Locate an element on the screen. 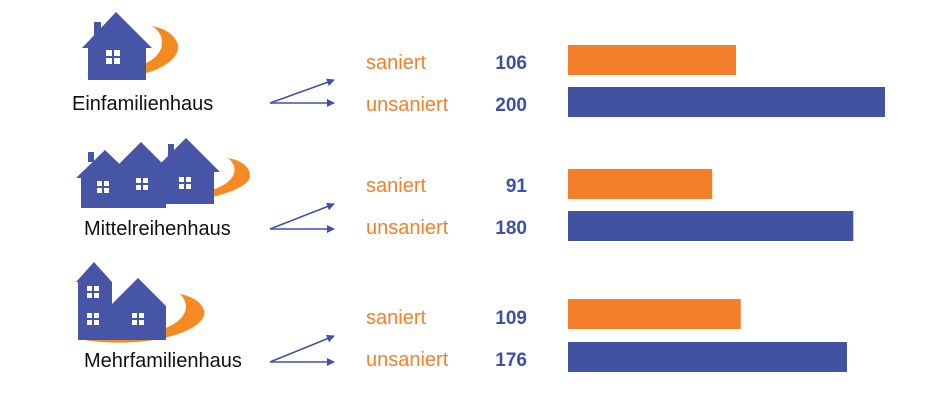 This screenshot has height=400, width=930. value-label: 91 is located at coordinates (517, 186).